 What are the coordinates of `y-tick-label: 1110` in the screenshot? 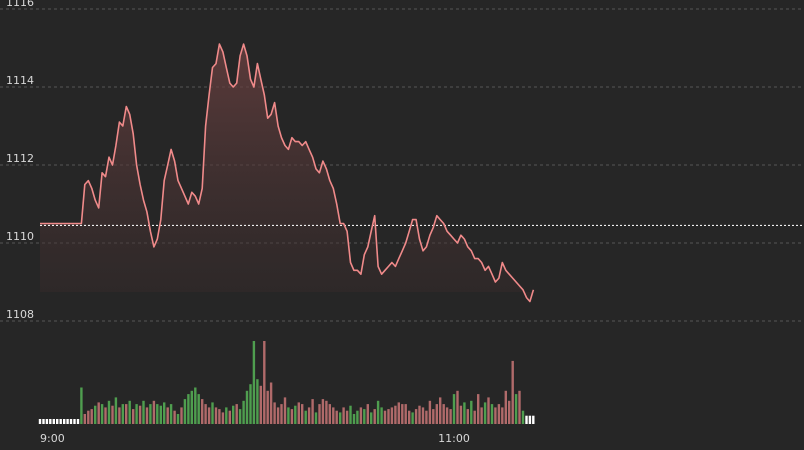 It's located at (20, 236).